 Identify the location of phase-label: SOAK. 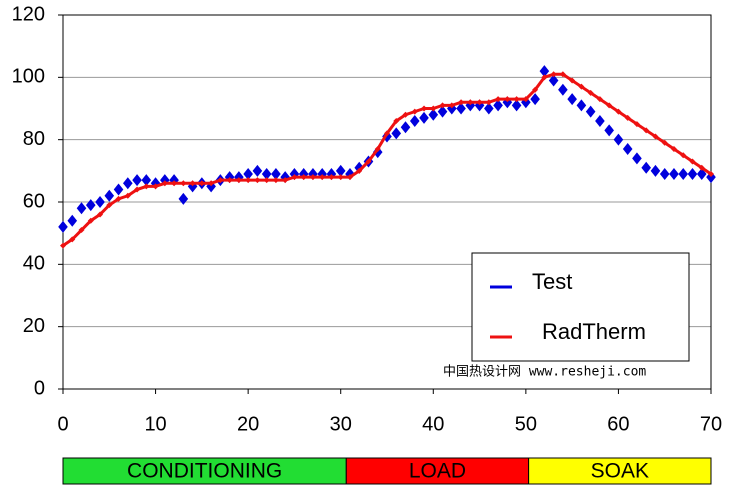
(620, 471).